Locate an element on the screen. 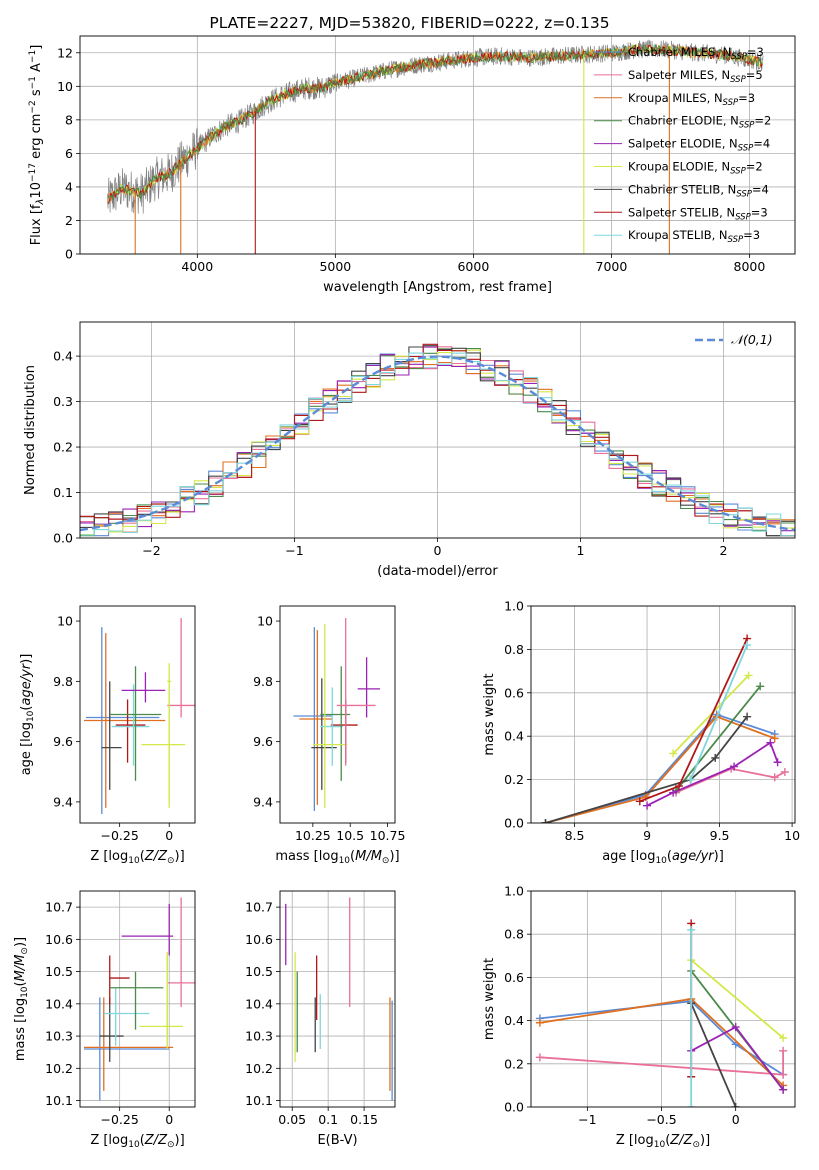 The height and width of the screenshot is (1170, 819). x-tick-label: 2 is located at coordinates (724, 550).